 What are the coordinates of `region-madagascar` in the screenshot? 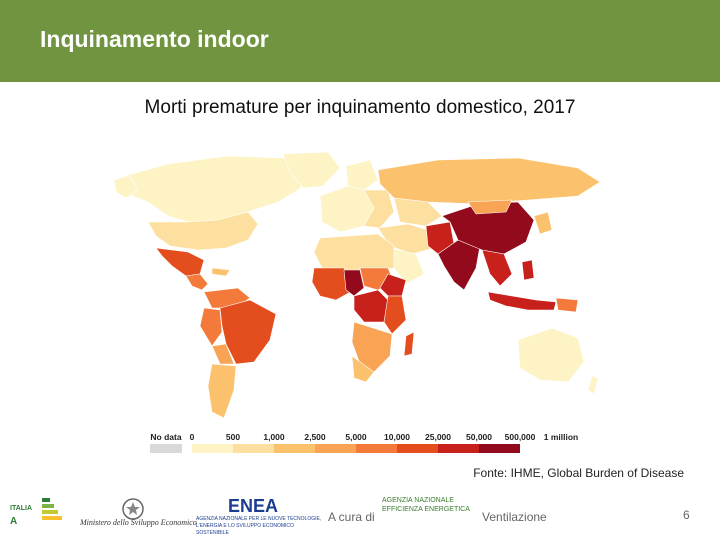 It's located at (409, 344).